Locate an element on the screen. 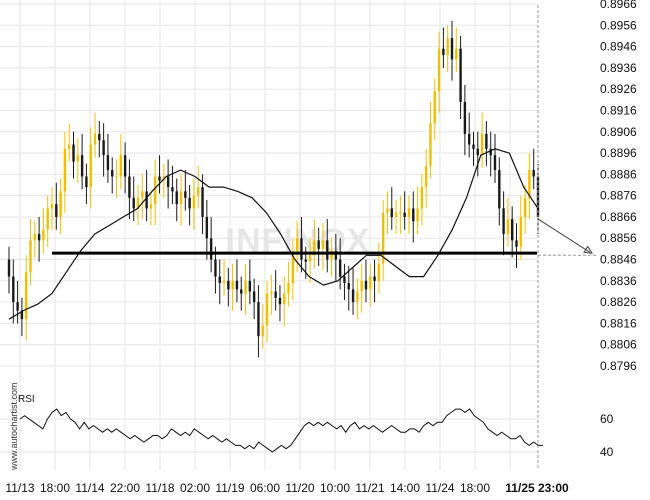 The width and height of the screenshot is (650, 500). price-tick-label: 0.8816 is located at coordinates (618, 323).